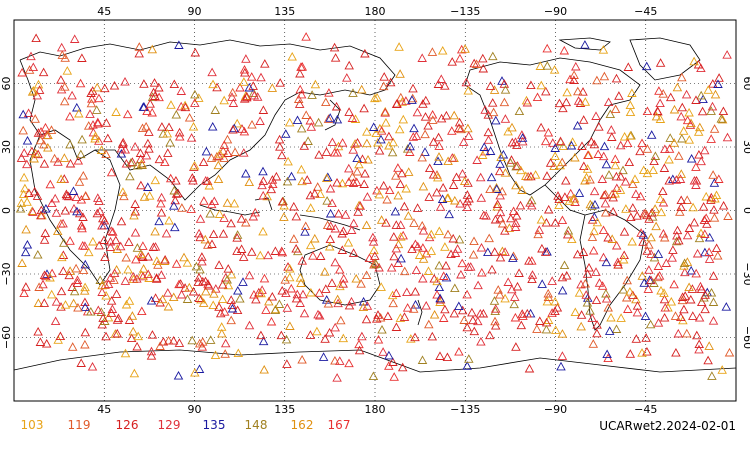  Describe the element at coordinates (284, 409) in the screenshot. I see `bottom-tick-label: 135` at that location.